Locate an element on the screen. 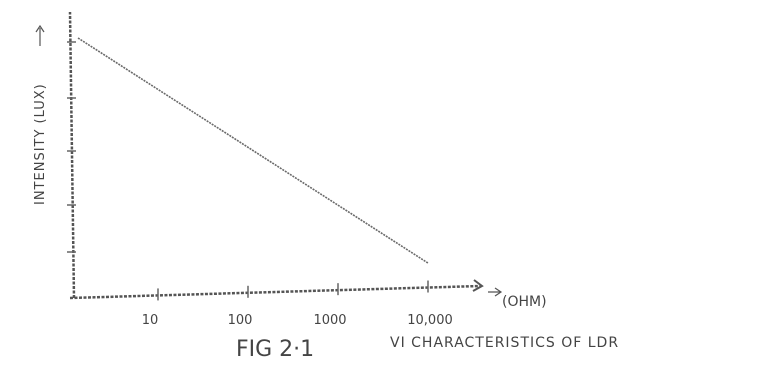 The height and width of the screenshot is (388, 773). x-tick-labels: 10 100 1000 10,000 is located at coordinates (297, 320).